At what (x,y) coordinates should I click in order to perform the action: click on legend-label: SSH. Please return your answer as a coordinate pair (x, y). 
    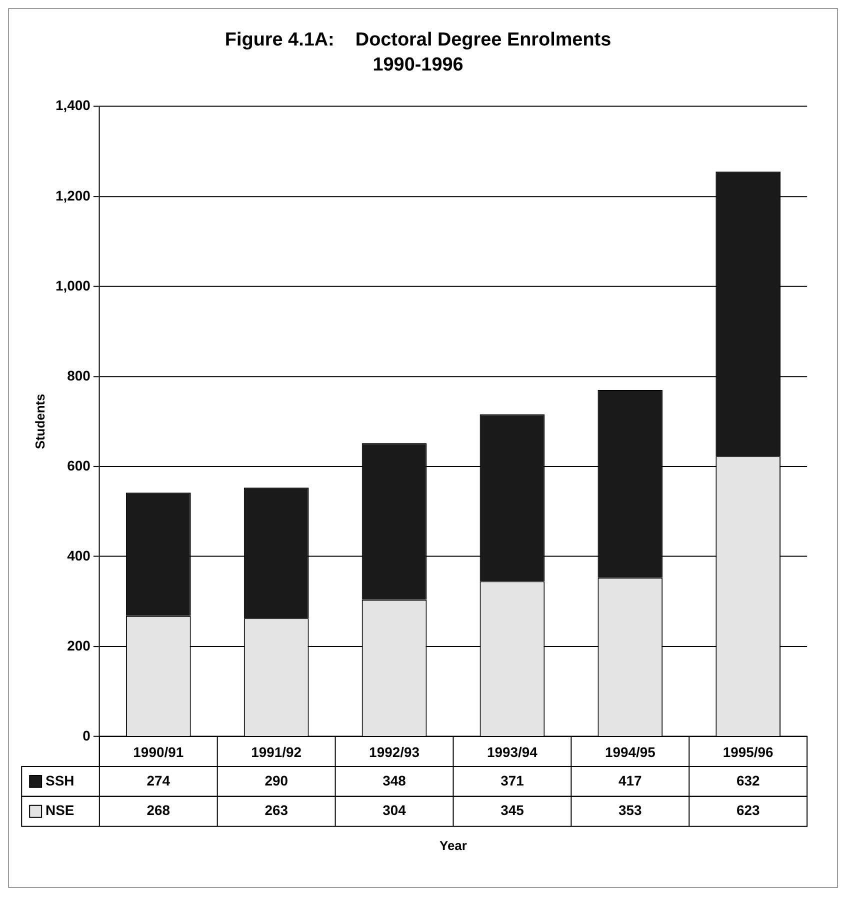
    Looking at the image, I should click on (60, 780).